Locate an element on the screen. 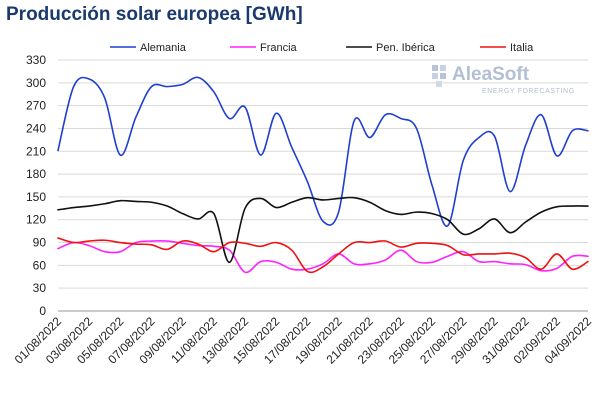 The width and height of the screenshot is (600, 418). legend-label-francia: Francia is located at coordinates (279, 48).